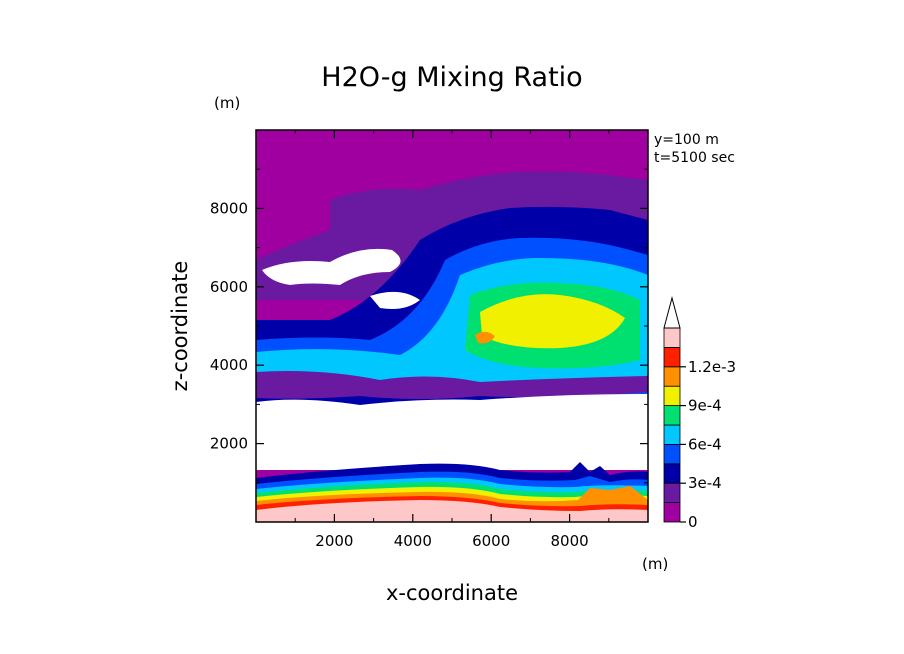  Describe the element at coordinates (485, 337) in the screenshot. I see `contour-band-orange` at that location.